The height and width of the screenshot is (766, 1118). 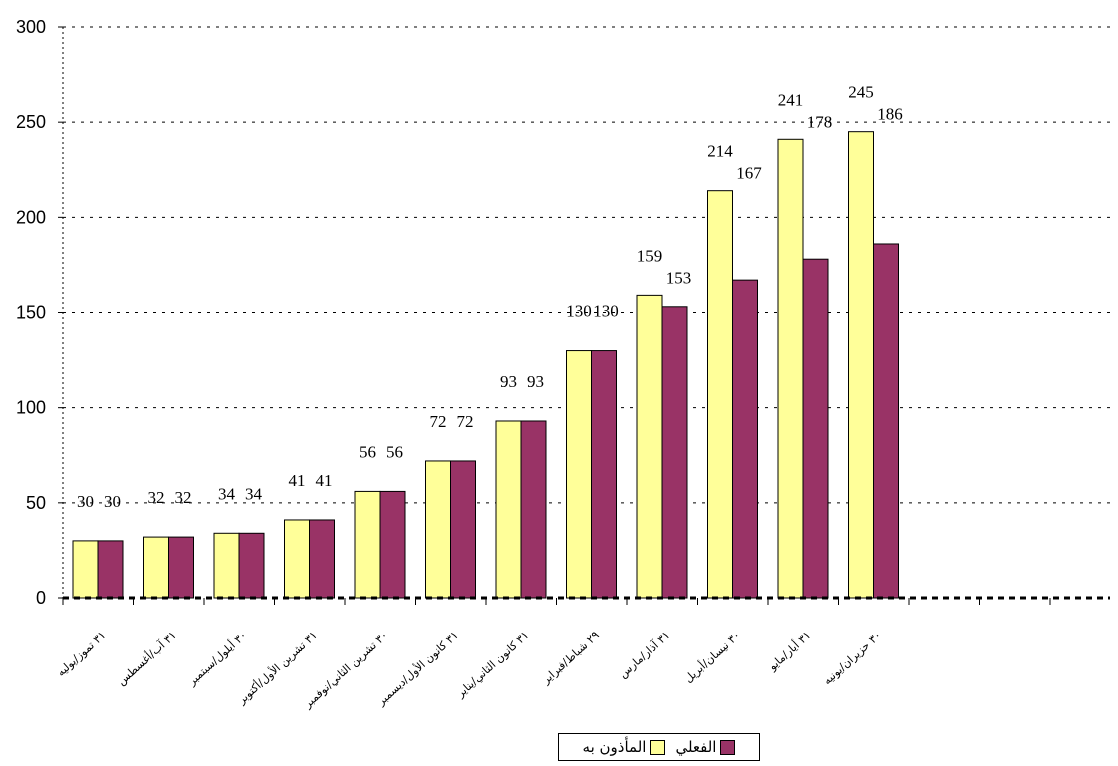 I want to click on x-tick-label: ٣٠ حزيران/يونيه, so click(x=852, y=658).